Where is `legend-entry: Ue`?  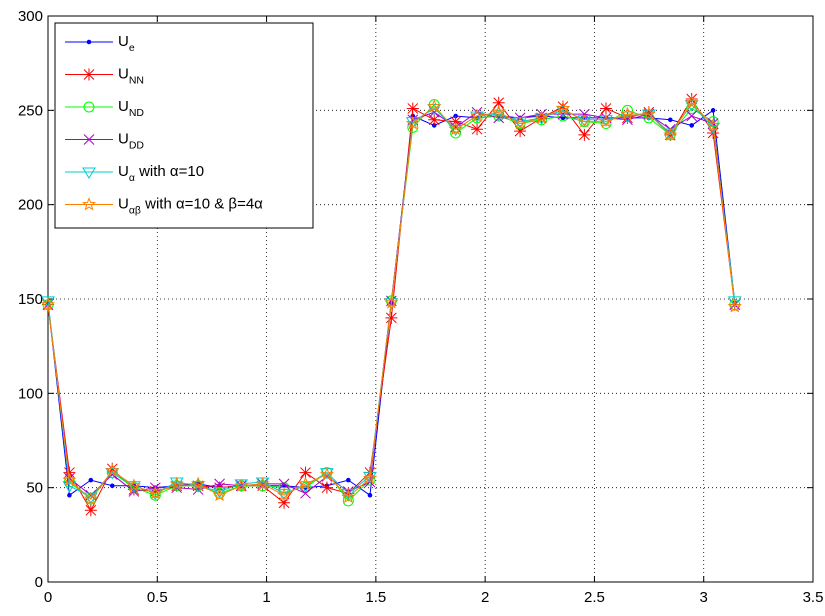 legend-entry: Ue is located at coordinates (100, 43).